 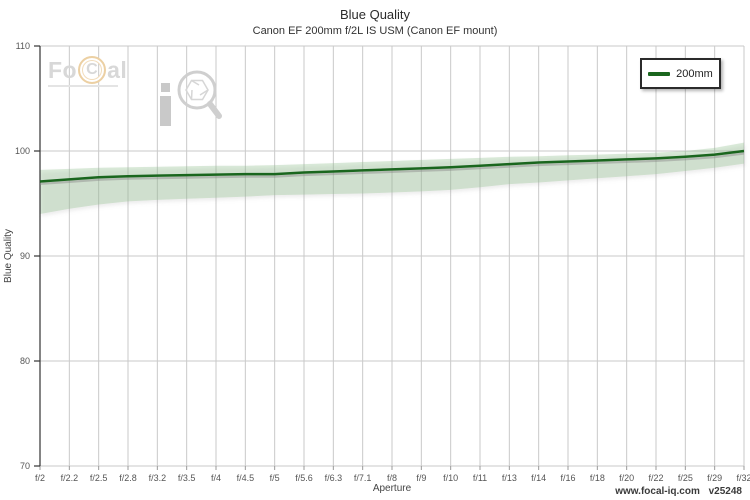 I want to click on x-tick-label: f/8, so click(x=392, y=478).